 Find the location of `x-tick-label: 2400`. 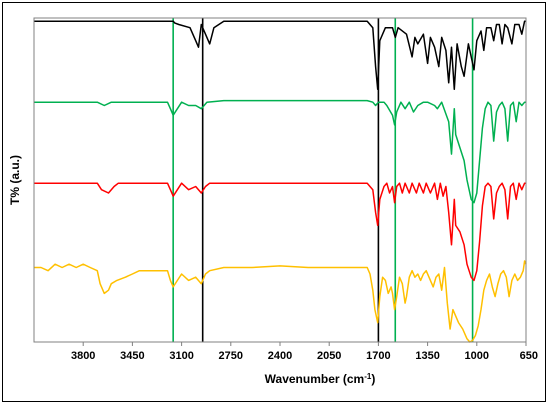

x-tick-label: 2400 is located at coordinates (280, 356).